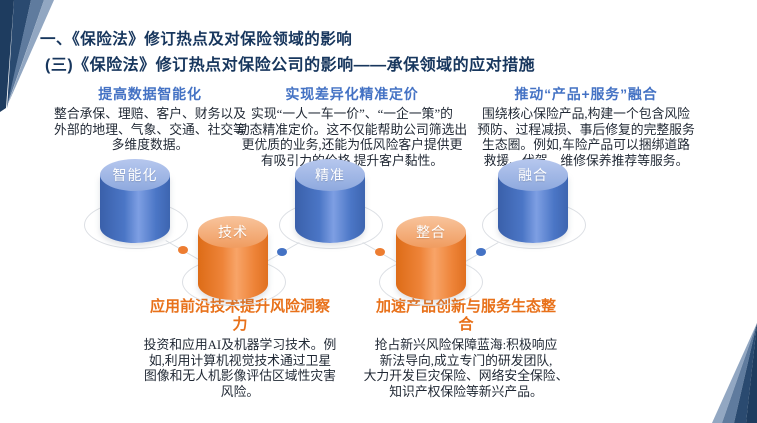 The image size is (757, 423). Describe the element at coordinates (431, 258) in the screenshot. I see `cylinder-integration: 整合` at that location.